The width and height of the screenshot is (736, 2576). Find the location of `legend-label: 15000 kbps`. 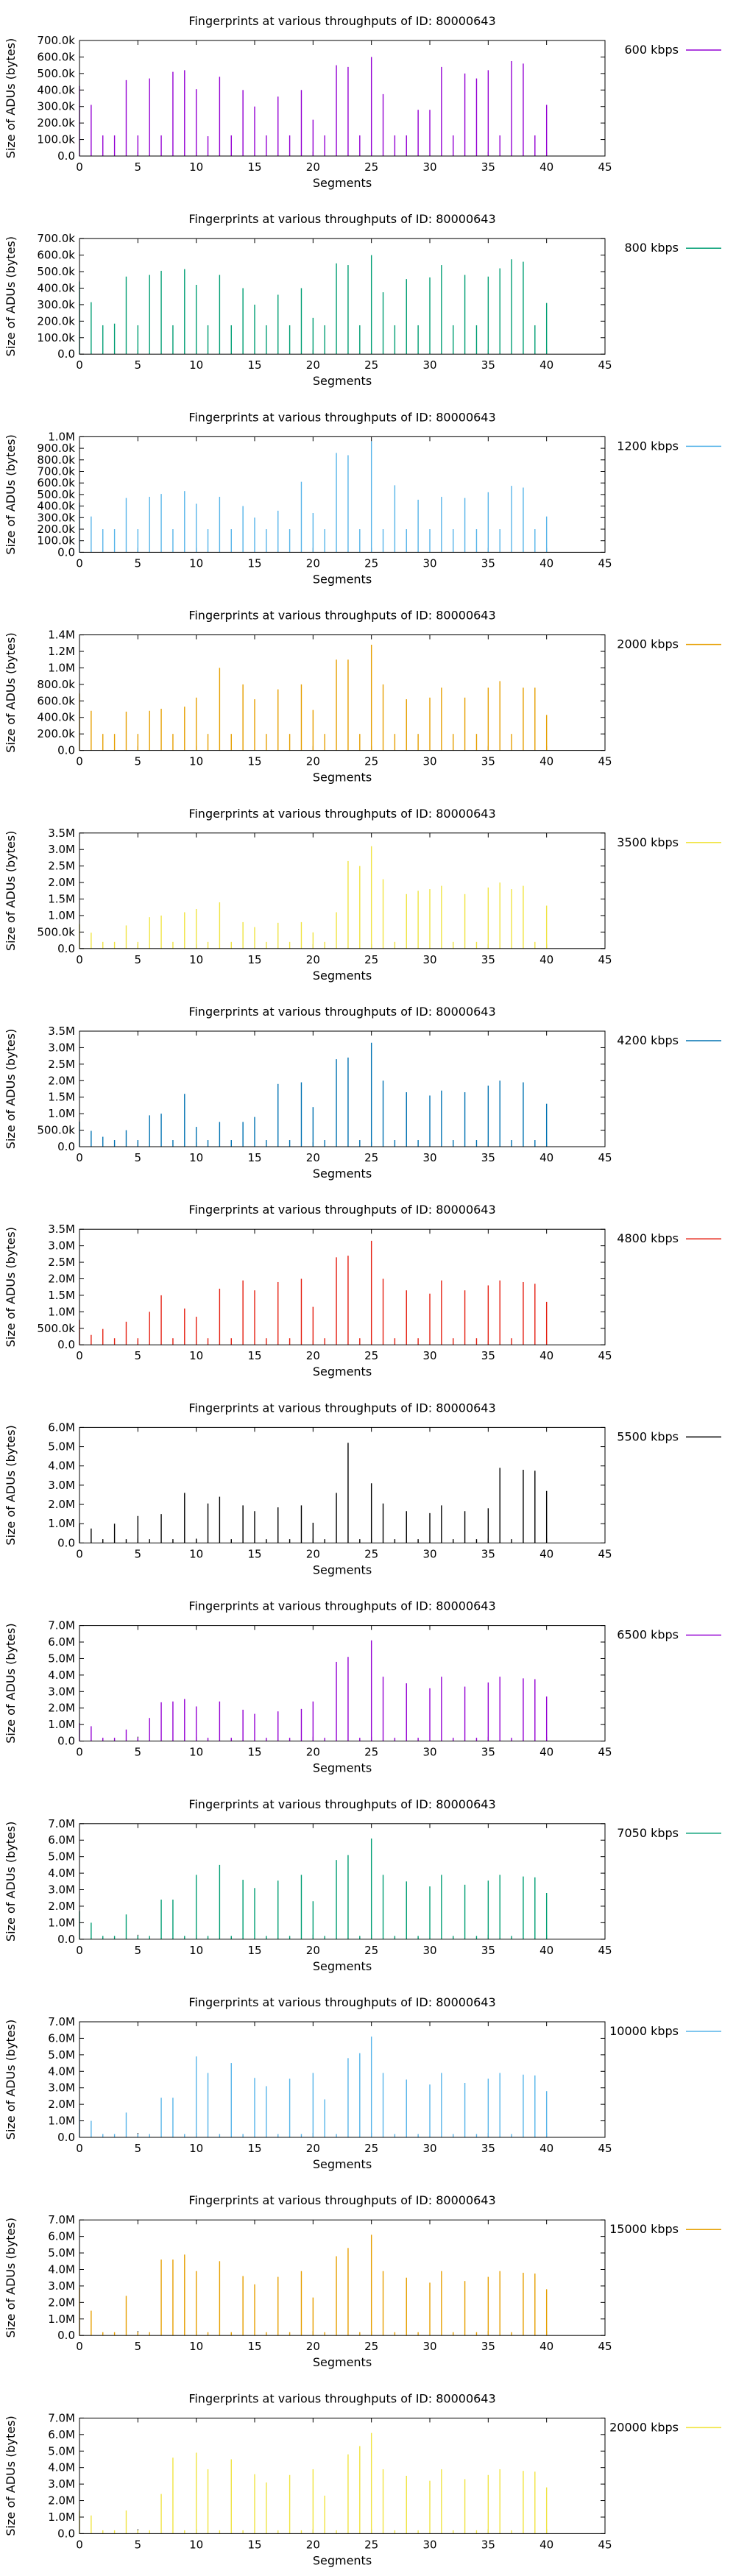

legend-label: 15000 kbps is located at coordinates (644, 2229).